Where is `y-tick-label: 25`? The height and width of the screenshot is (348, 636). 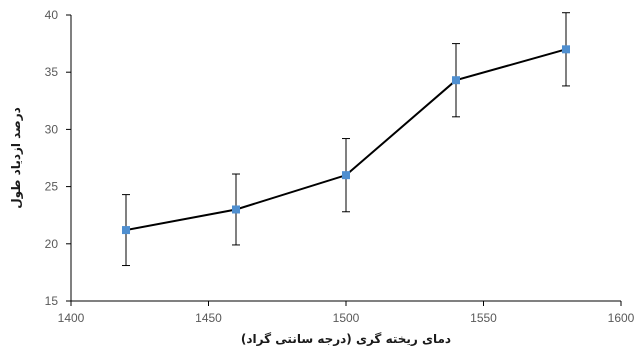
y-tick-label: 25 is located at coordinates (52, 187).